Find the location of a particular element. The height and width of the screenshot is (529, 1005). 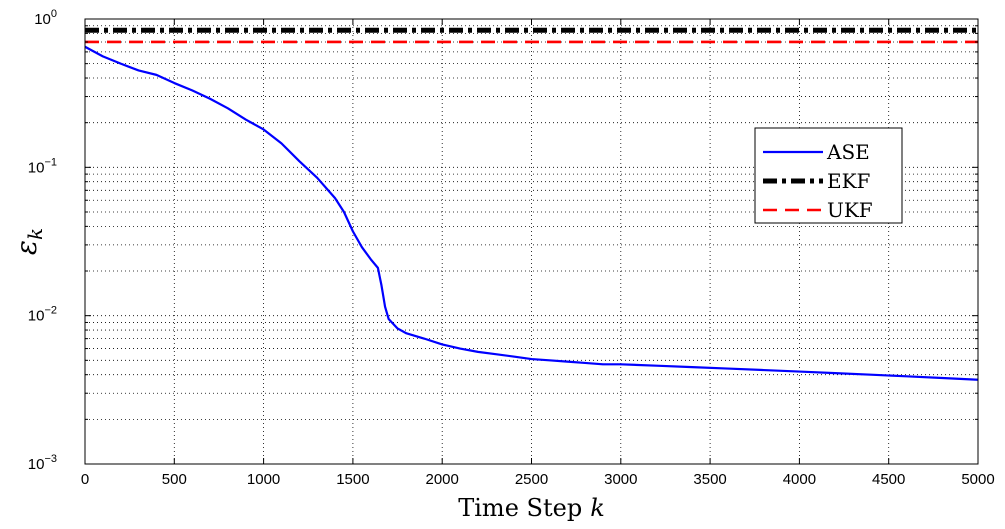

y-tick-label: 10⁻³ is located at coordinates (42, 463).